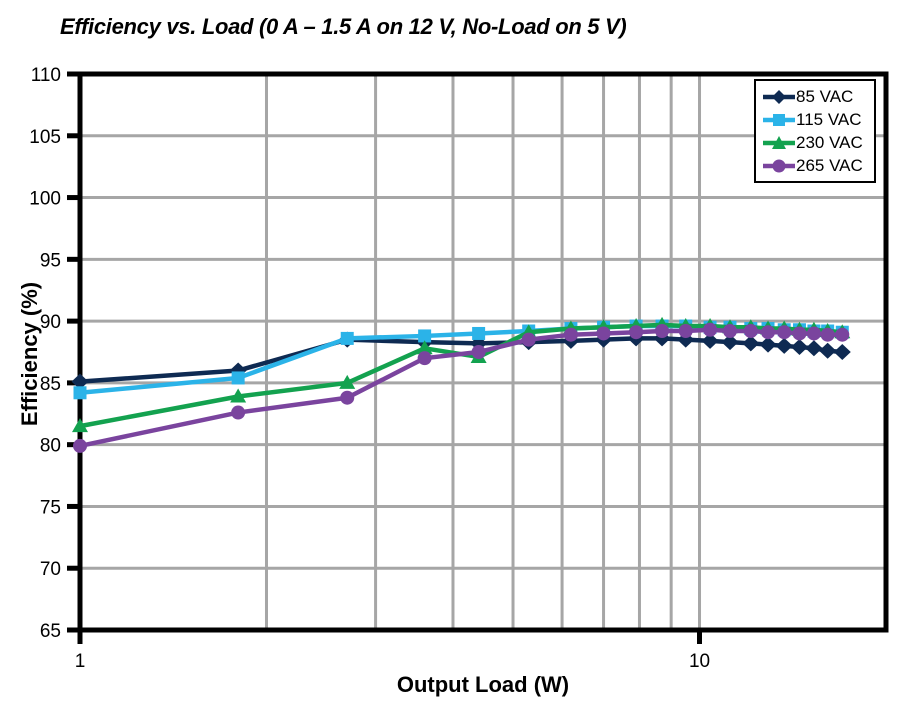 The height and width of the screenshot is (714, 909). I want to click on y-tick-label: 70, so click(50, 569).